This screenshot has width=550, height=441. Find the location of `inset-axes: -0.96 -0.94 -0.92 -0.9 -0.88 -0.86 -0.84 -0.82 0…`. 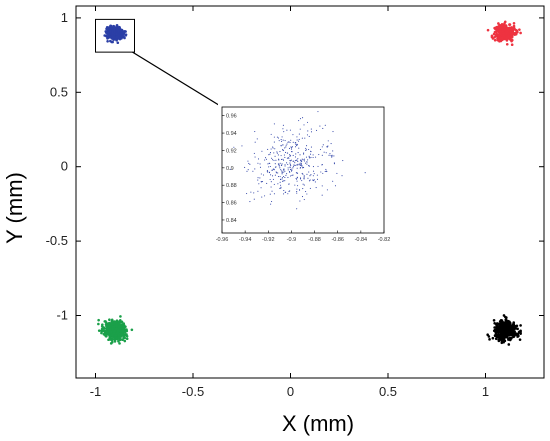

inset-axes: -0.96 -0.94 -0.92 -0.9 -0.88 -0.86 -0.84 -0.82 0… is located at coordinates (303, 178).